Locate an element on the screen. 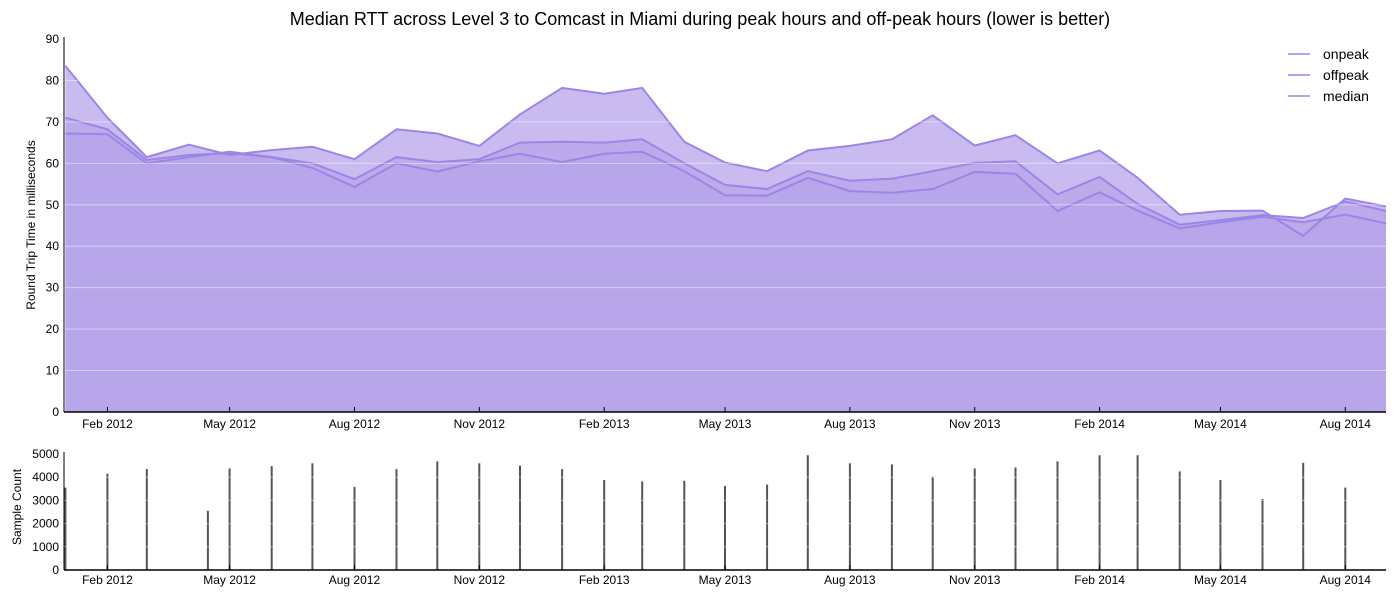  x-tick-label: Nov 2012 is located at coordinates (480, 424).